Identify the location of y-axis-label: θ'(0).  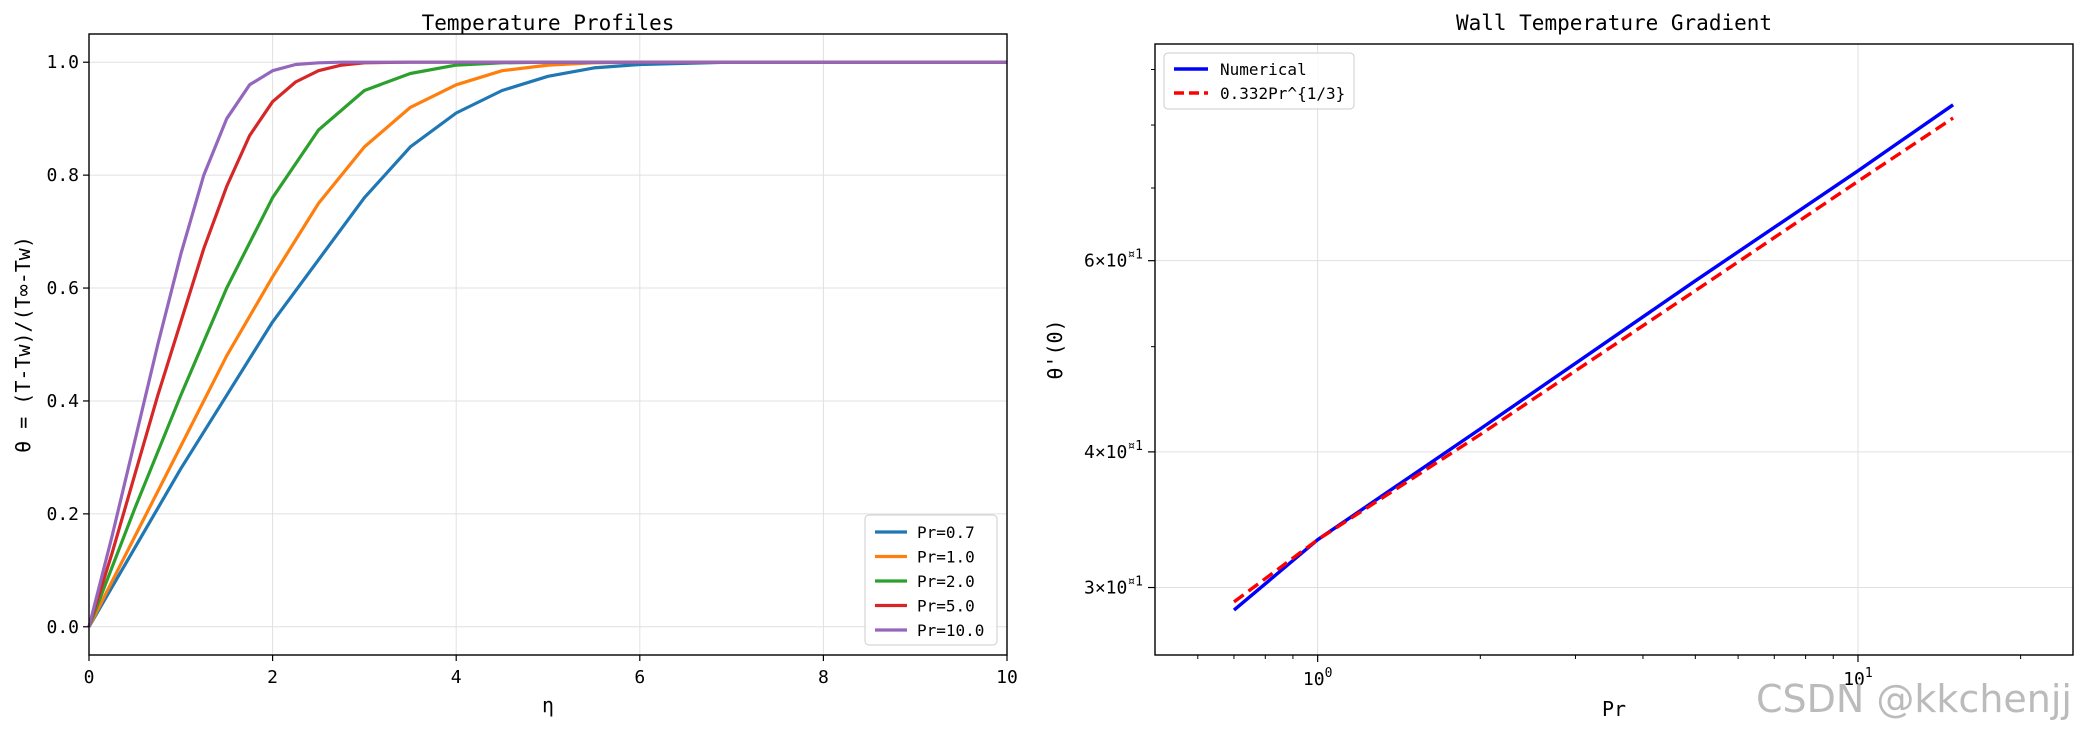
(1055, 349).